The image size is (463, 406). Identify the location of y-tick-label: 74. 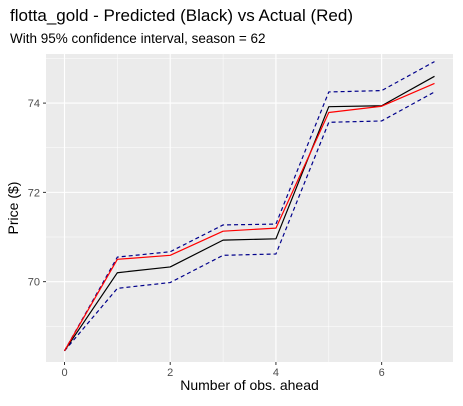
(34, 104).